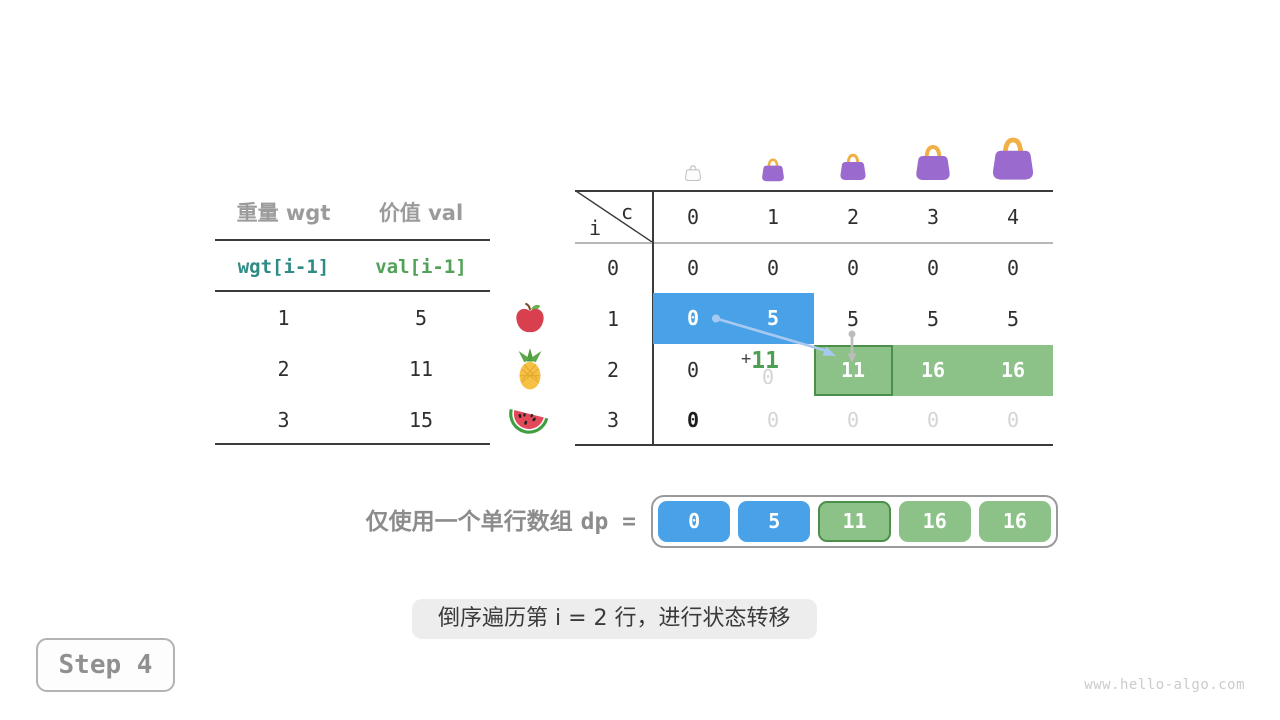 Image resolution: width=1280 pixels, height=720 pixels. I want to click on dp-cell-3-4: 0, so click(1013, 420).